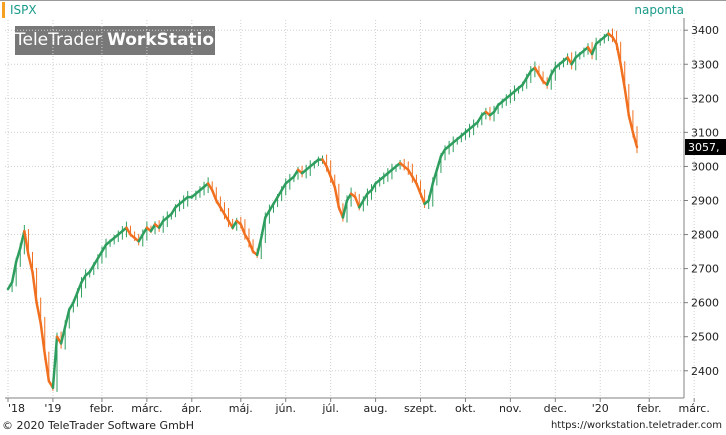 The height and width of the screenshot is (435, 726). Describe the element at coordinates (241, 408) in the screenshot. I see `x-tick-label: máj.` at that location.